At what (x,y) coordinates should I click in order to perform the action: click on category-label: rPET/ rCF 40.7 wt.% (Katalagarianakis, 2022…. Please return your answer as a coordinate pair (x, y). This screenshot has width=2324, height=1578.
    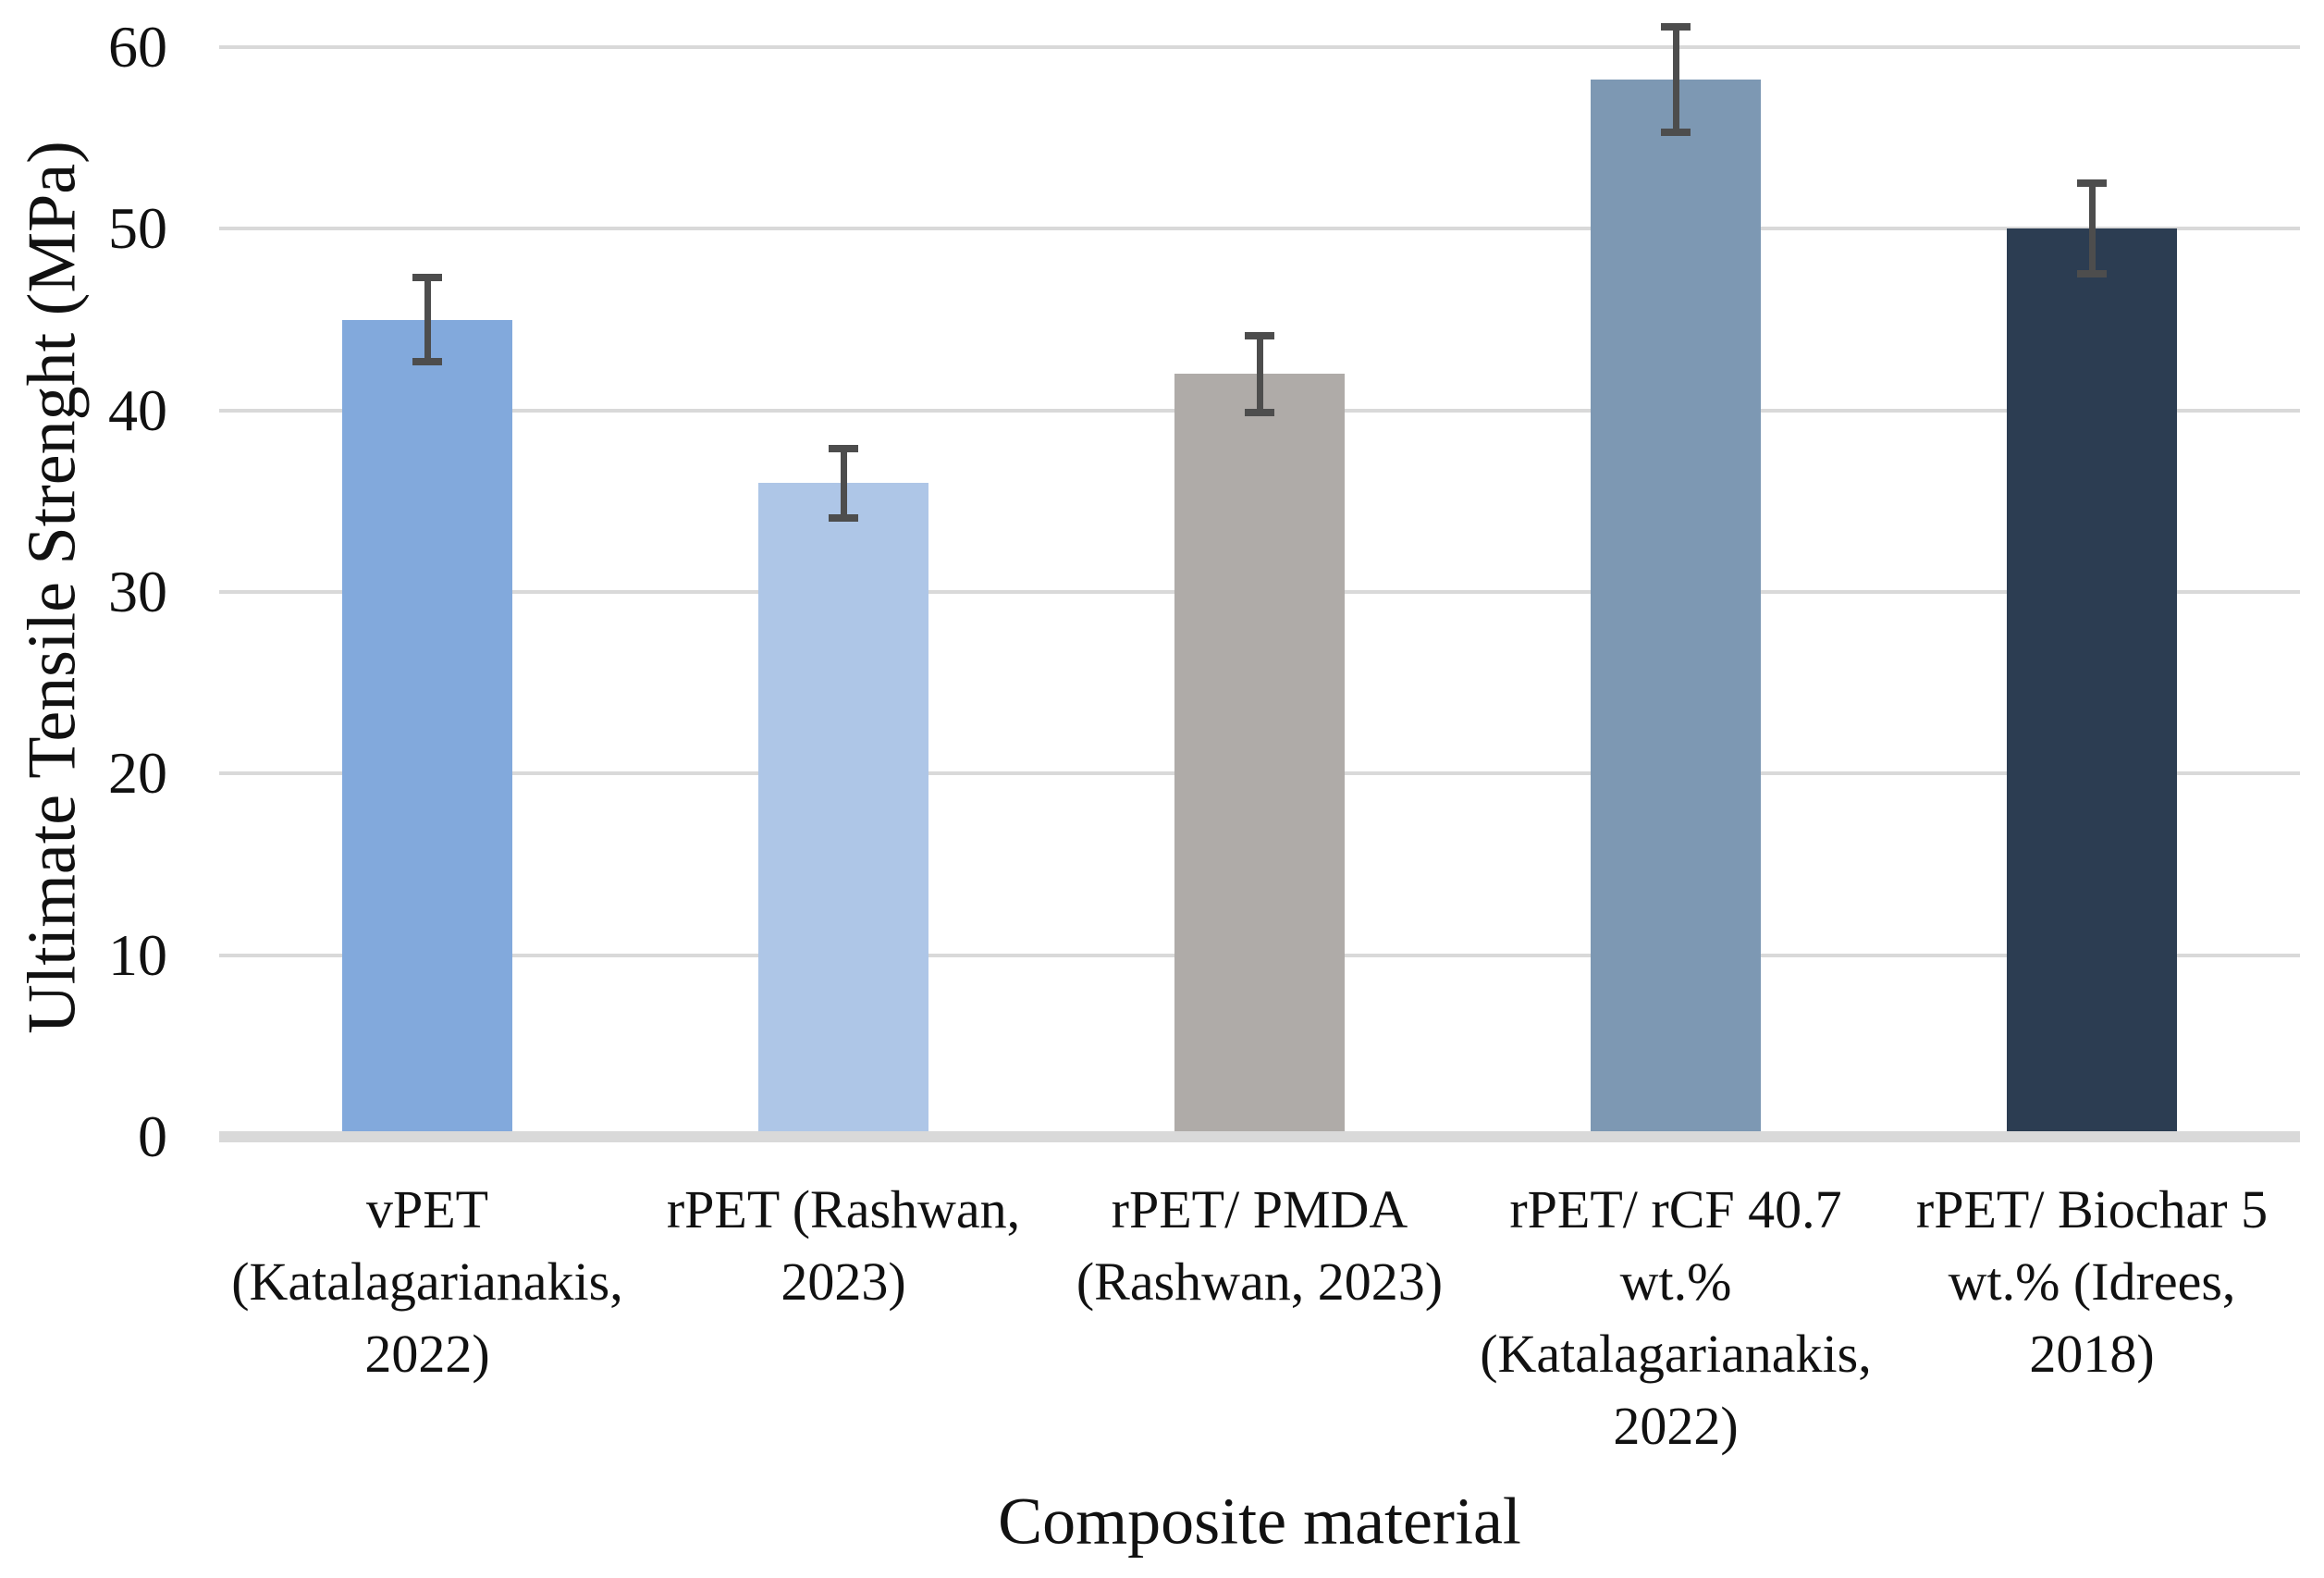
    Looking at the image, I should click on (1676, 1318).